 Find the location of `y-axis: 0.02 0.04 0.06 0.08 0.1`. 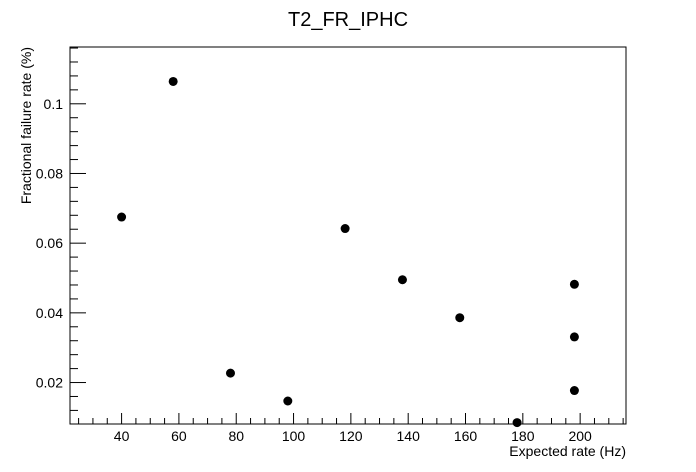

y-axis: 0.02 0.04 0.06 0.08 0.1 is located at coordinates (61, 229).